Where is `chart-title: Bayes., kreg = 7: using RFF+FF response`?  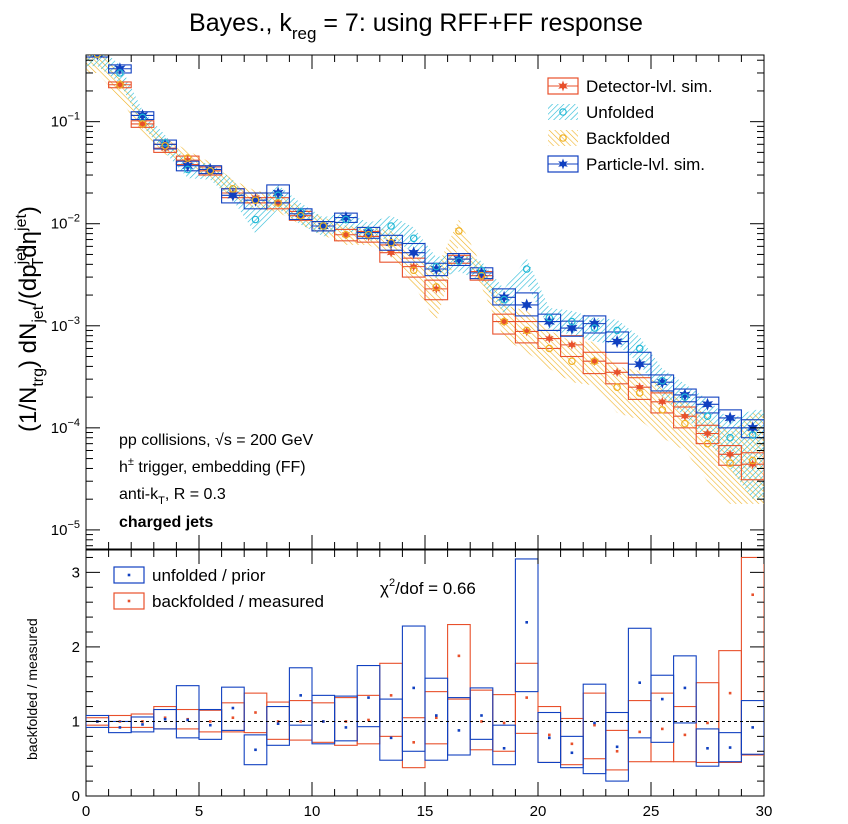 chart-title: Bayes., kreg = 7: using RFF+FF response is located at coordinates (416, 26).